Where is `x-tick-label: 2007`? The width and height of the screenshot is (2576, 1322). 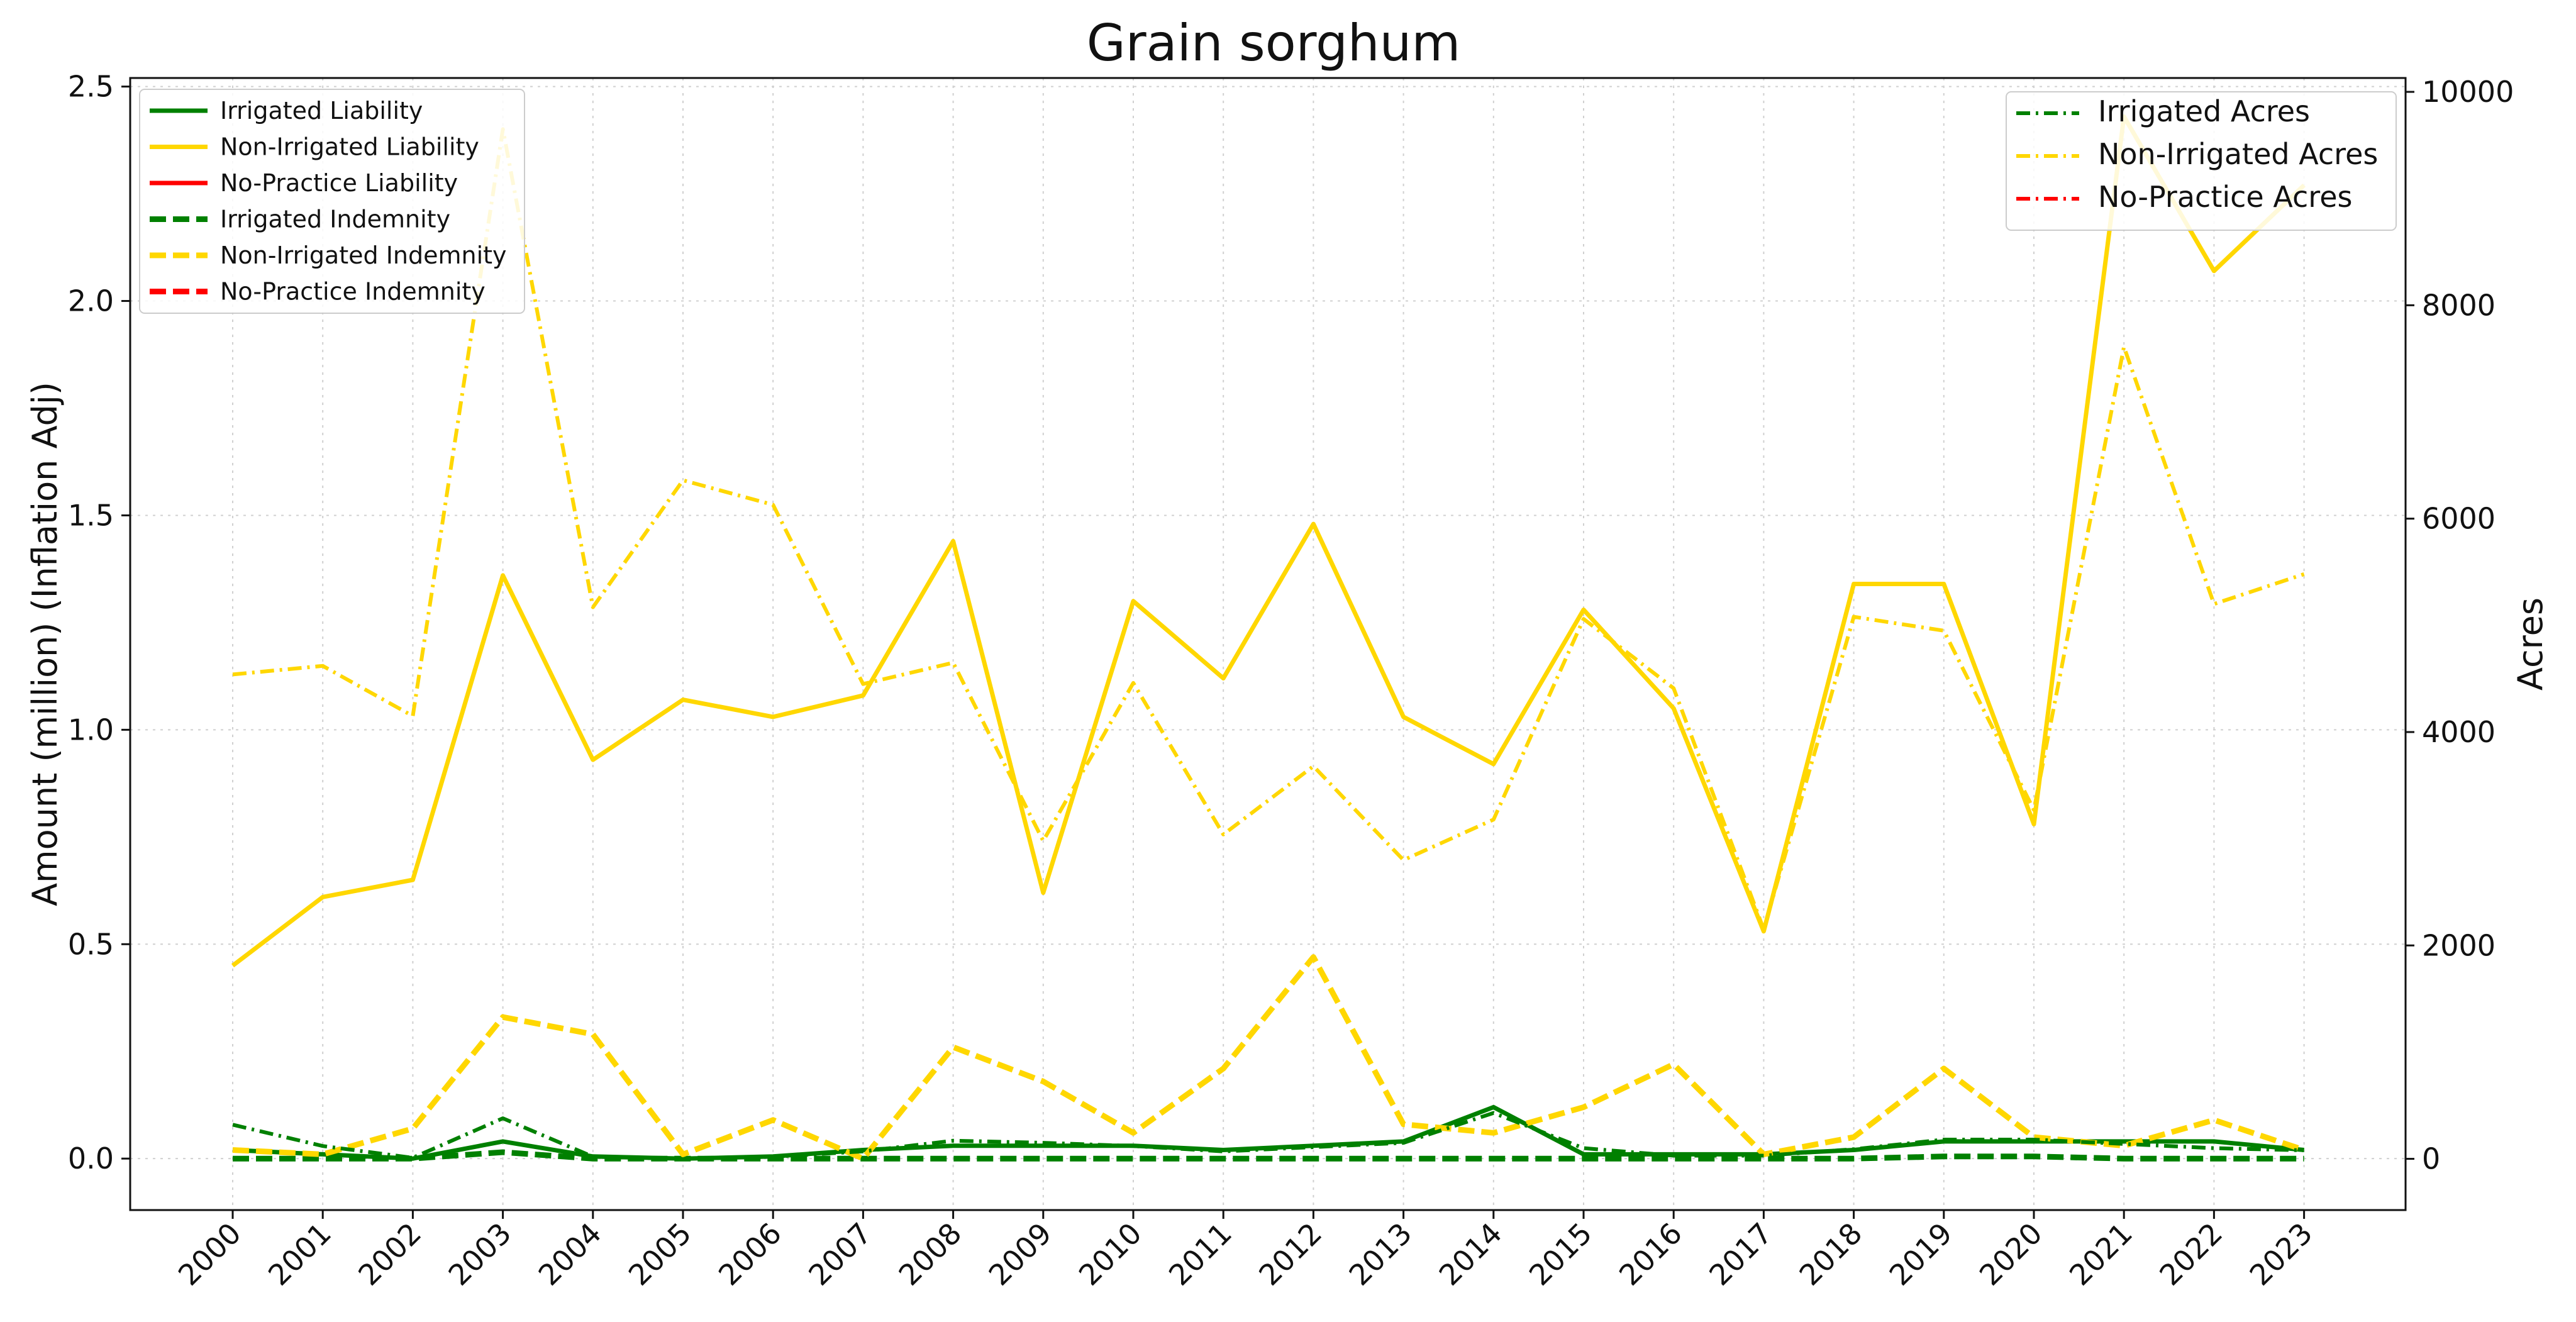
x-tick-label: 2007 is located at coordinates (840, 1254).